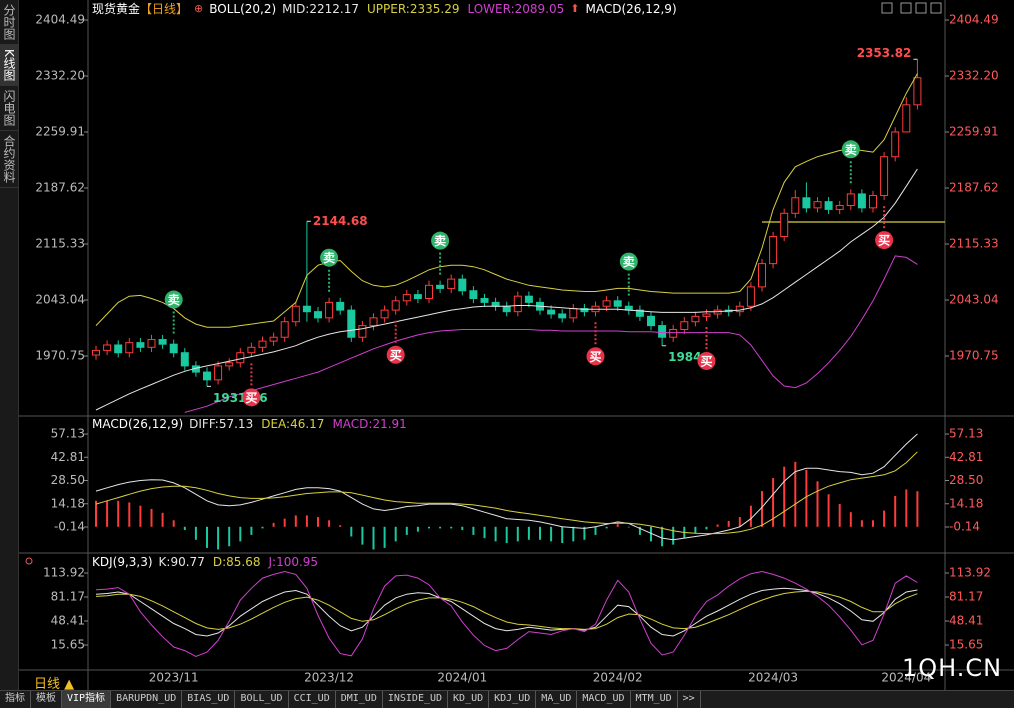  Describe the element at coordinates (974, 76) in the screenshot. I see `y-tick-label: 2332.20` at that location.